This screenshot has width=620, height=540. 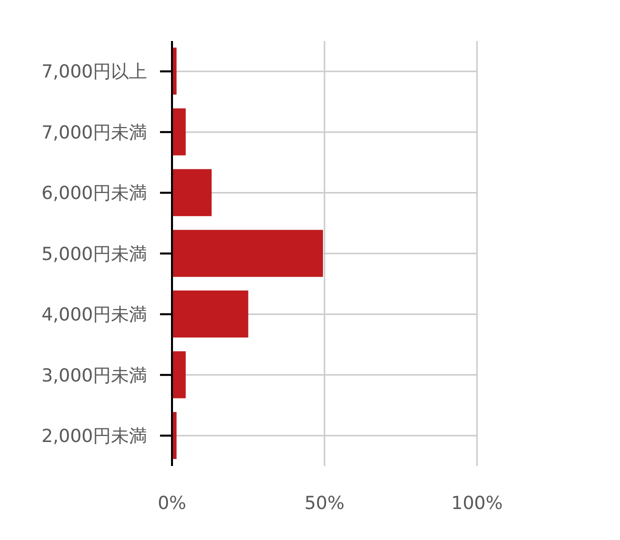 What do you see at coordinates (94, 193) in the screenshot?
I see `y-tick-label: 6,000円未満` at bounding box center [94, 193].